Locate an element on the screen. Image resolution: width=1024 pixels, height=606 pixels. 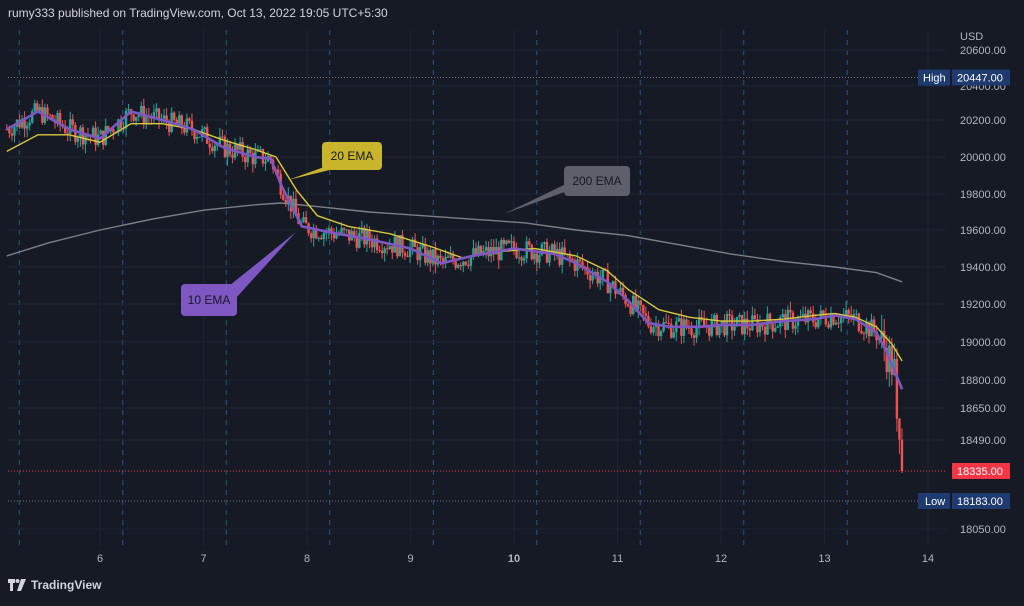
ema20-callout is located at coordinates (352, 156).